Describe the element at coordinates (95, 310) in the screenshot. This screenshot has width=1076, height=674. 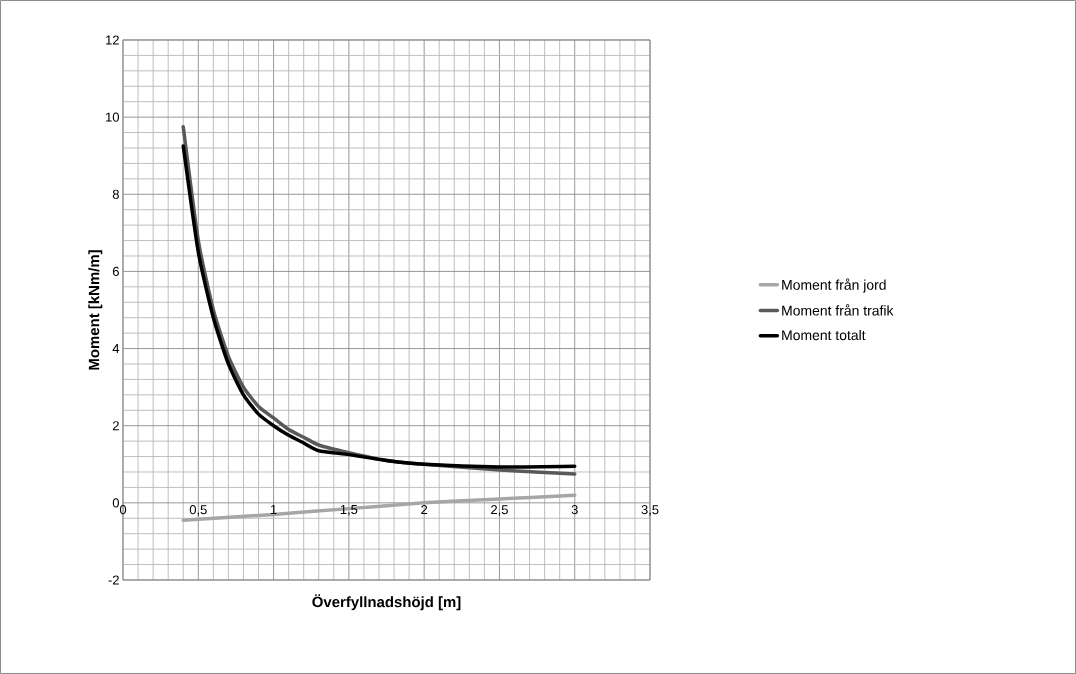
I see `y-axis-title: Moment [kNm/m]` at that location.